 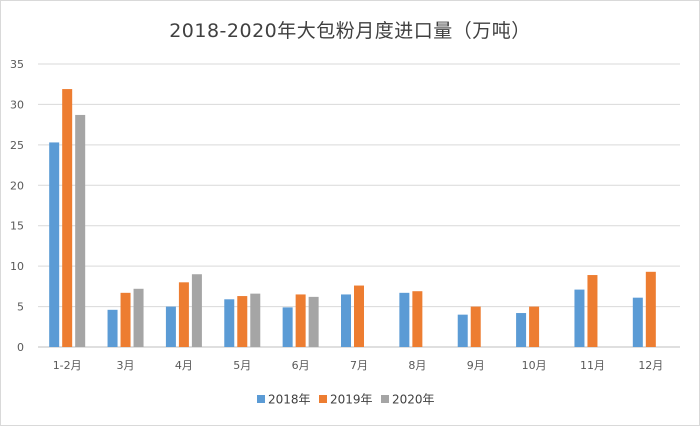 What do you see at coordinates (138, 317) in the screenshot?
I see `bar-2020年-3月` at bounding box center [138, 317].